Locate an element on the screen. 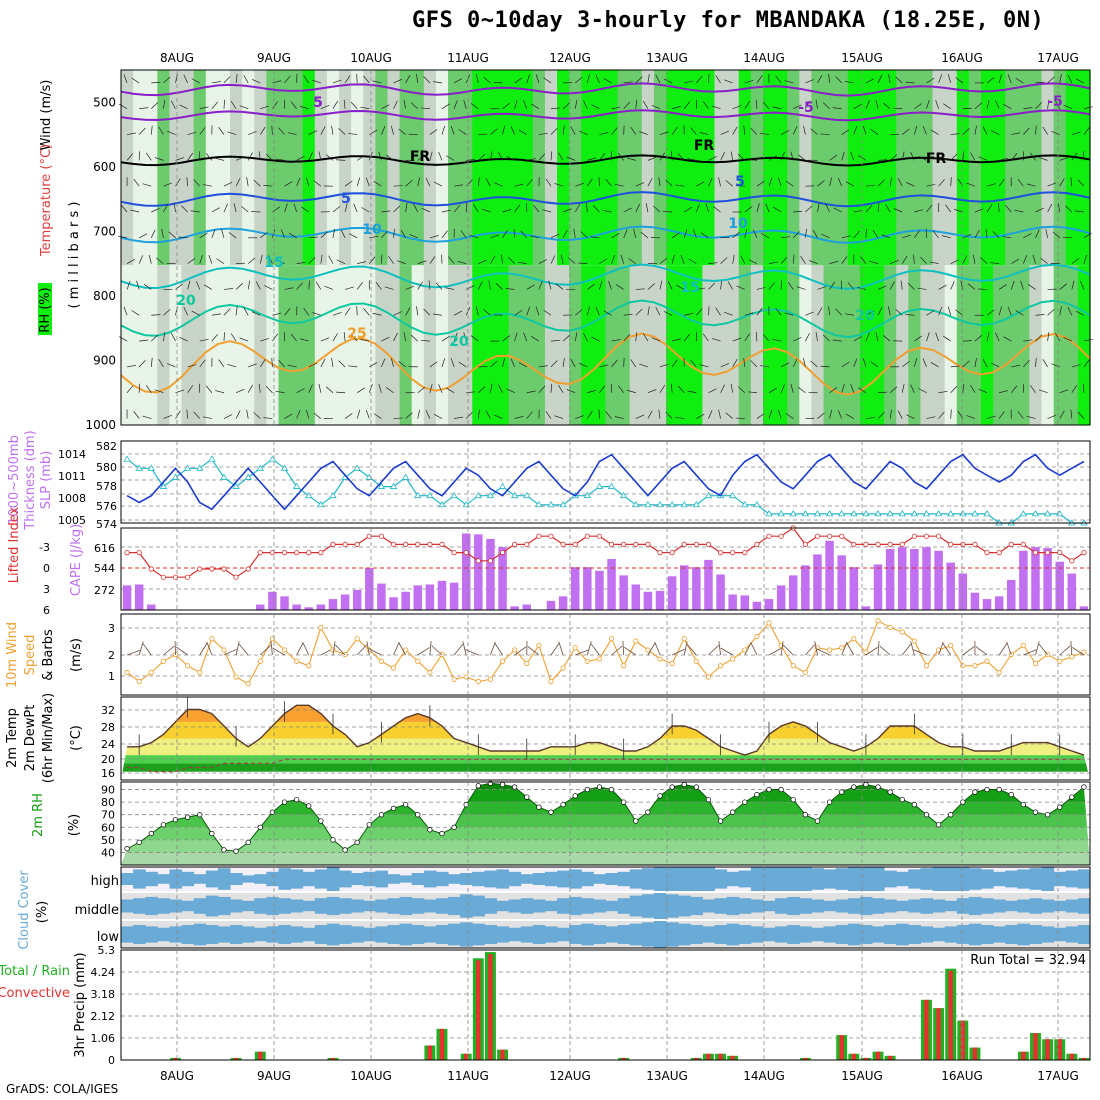 The height and width of the screenshot is (1100, 1100). ylabel-cape: CAPE (J/kg) is located at coordinates (76, 560).